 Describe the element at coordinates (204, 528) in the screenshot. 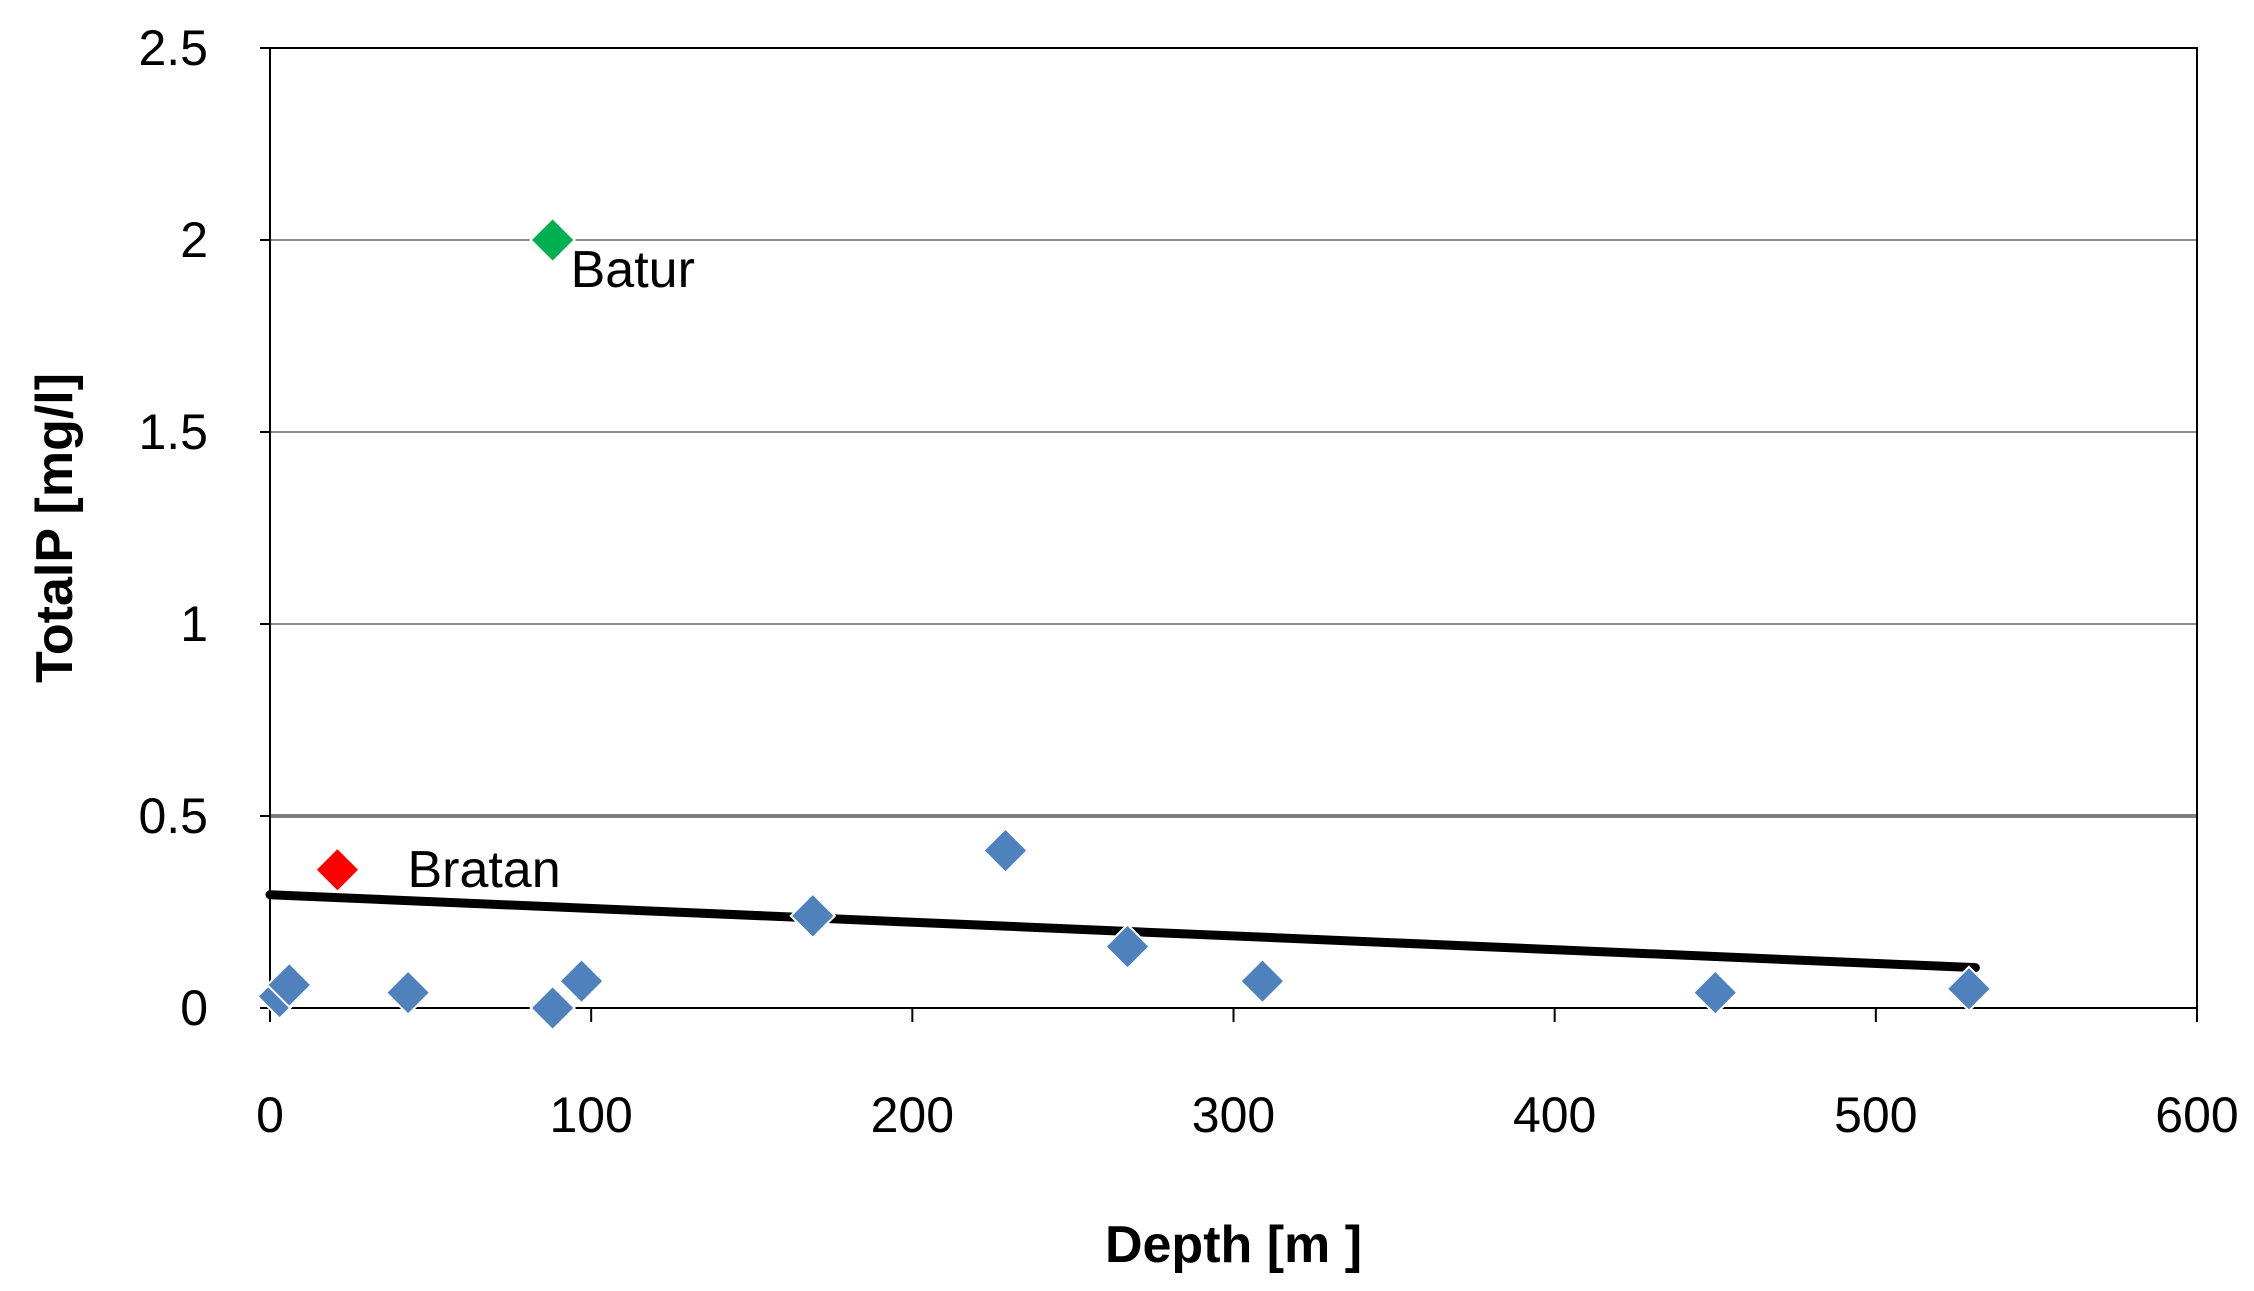

I see `y-axis-ticks: 0 0.5 1 1.5 2 2.5` at that location.